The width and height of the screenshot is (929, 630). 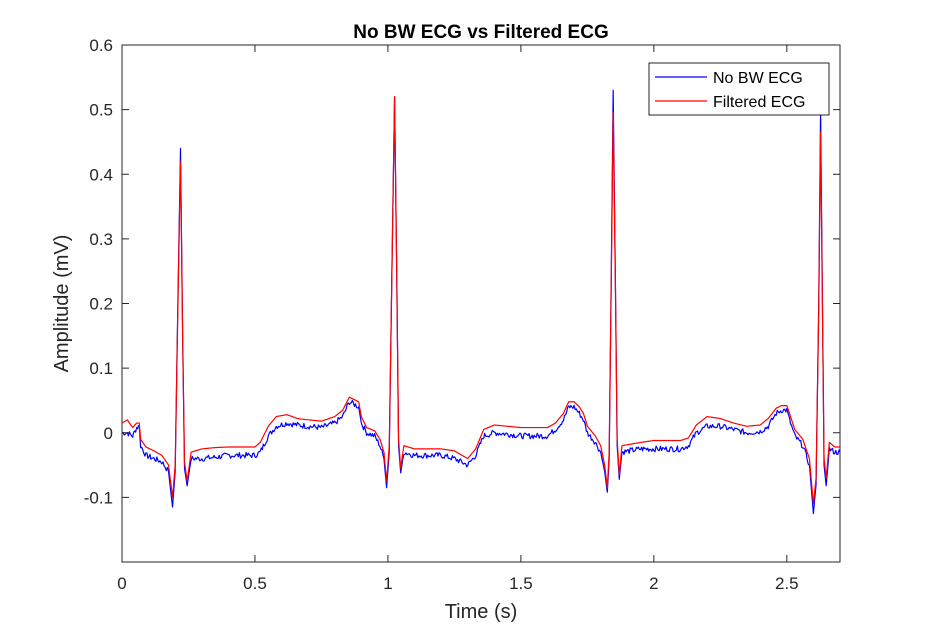 I want to click on legend-box, so click(x=739, y=89).